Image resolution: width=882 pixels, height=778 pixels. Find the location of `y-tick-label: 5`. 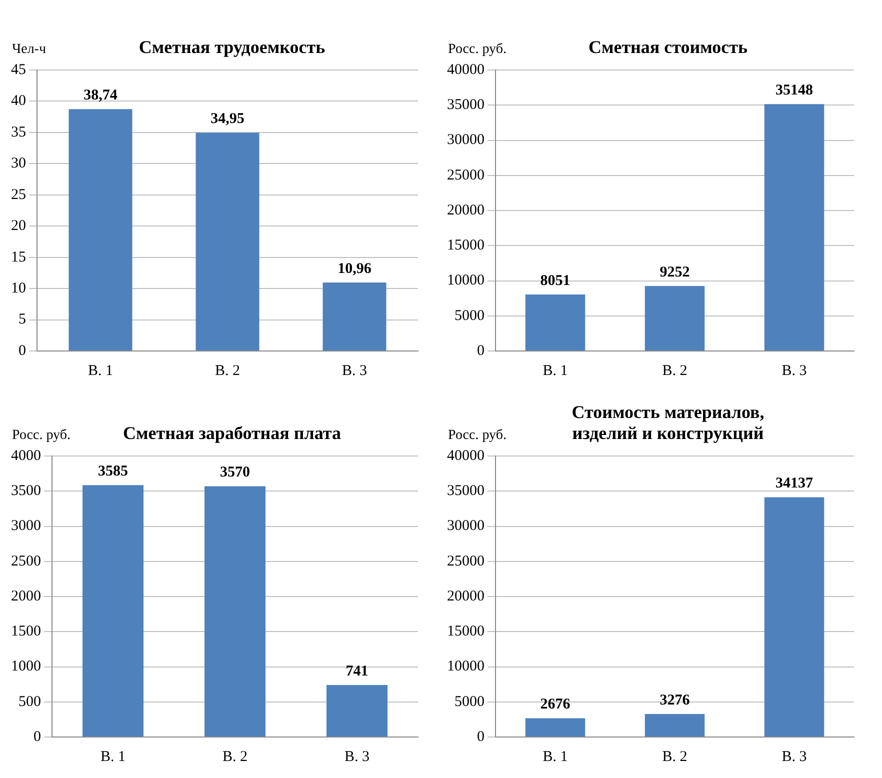

y-tick-label: 5 is located at coordinates (22, 320).